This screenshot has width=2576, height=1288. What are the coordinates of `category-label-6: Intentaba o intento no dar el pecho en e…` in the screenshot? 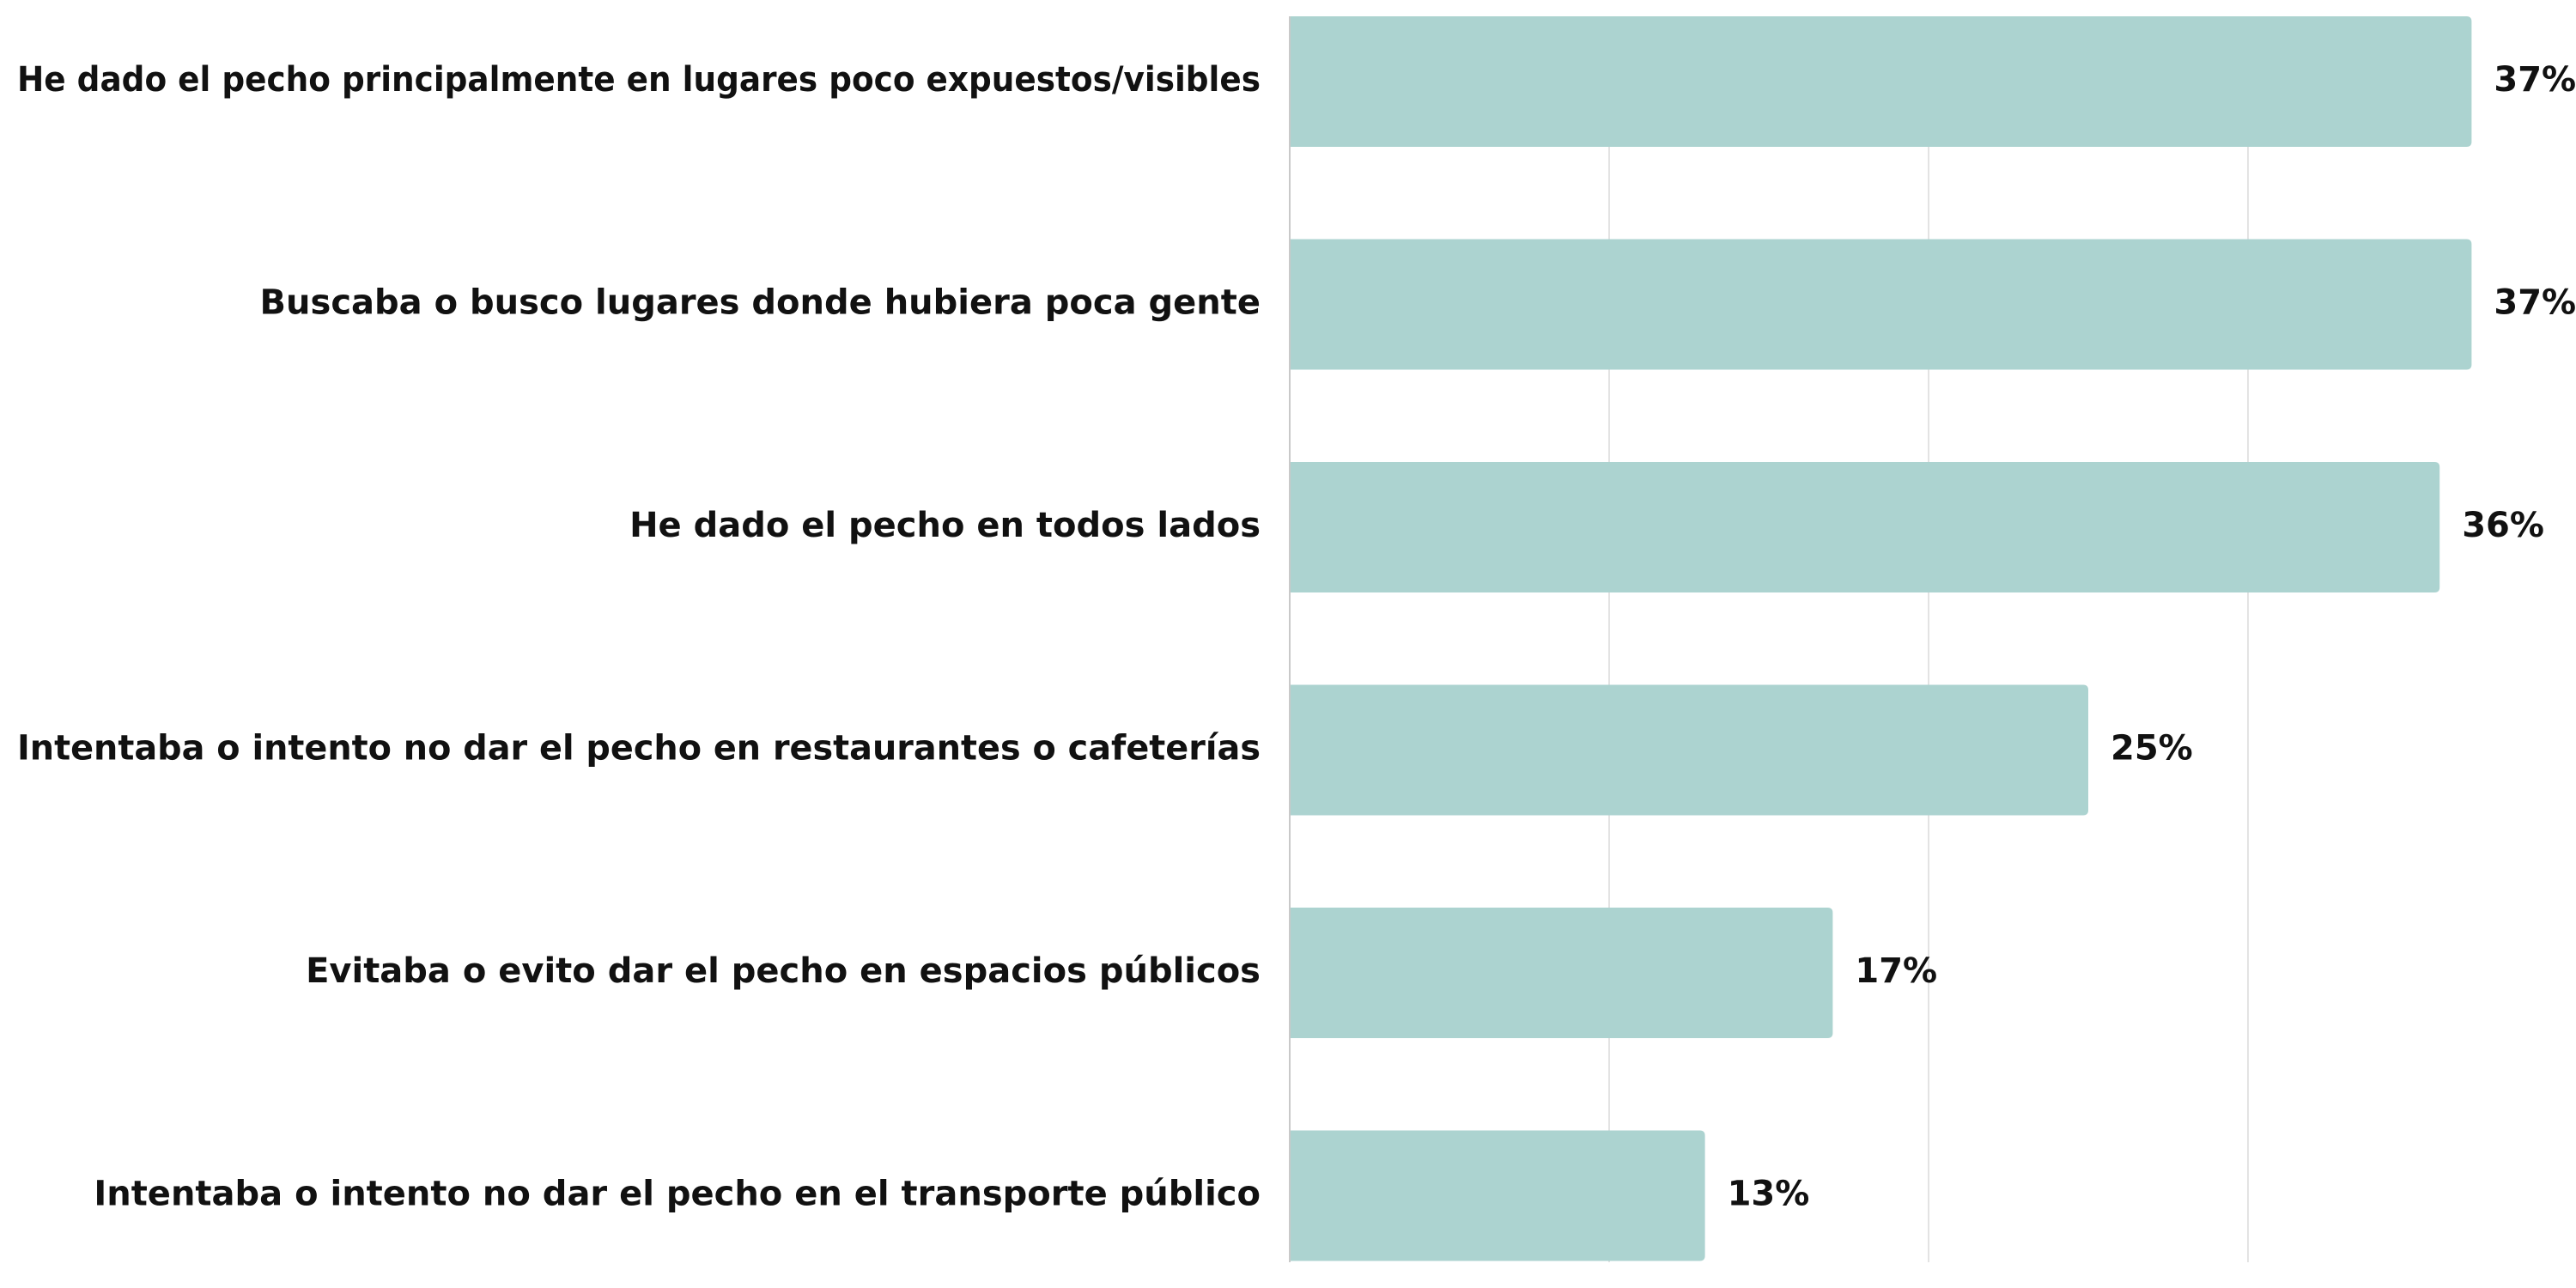 It's located at (678, 1195).